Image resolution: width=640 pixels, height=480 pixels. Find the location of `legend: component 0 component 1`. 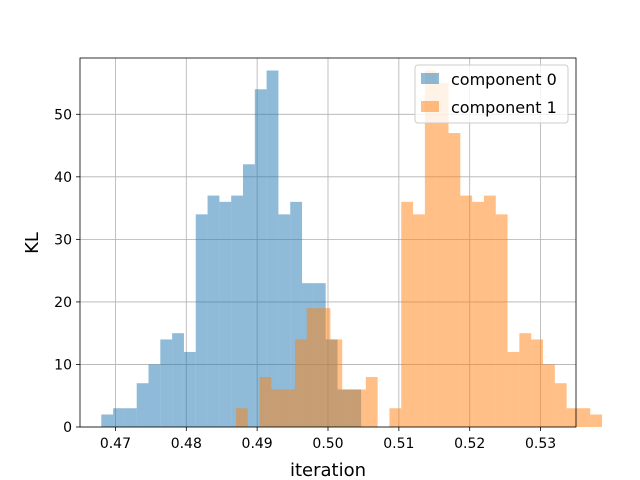

legend: component 0 component 1 is located at coordinates (491, 94).